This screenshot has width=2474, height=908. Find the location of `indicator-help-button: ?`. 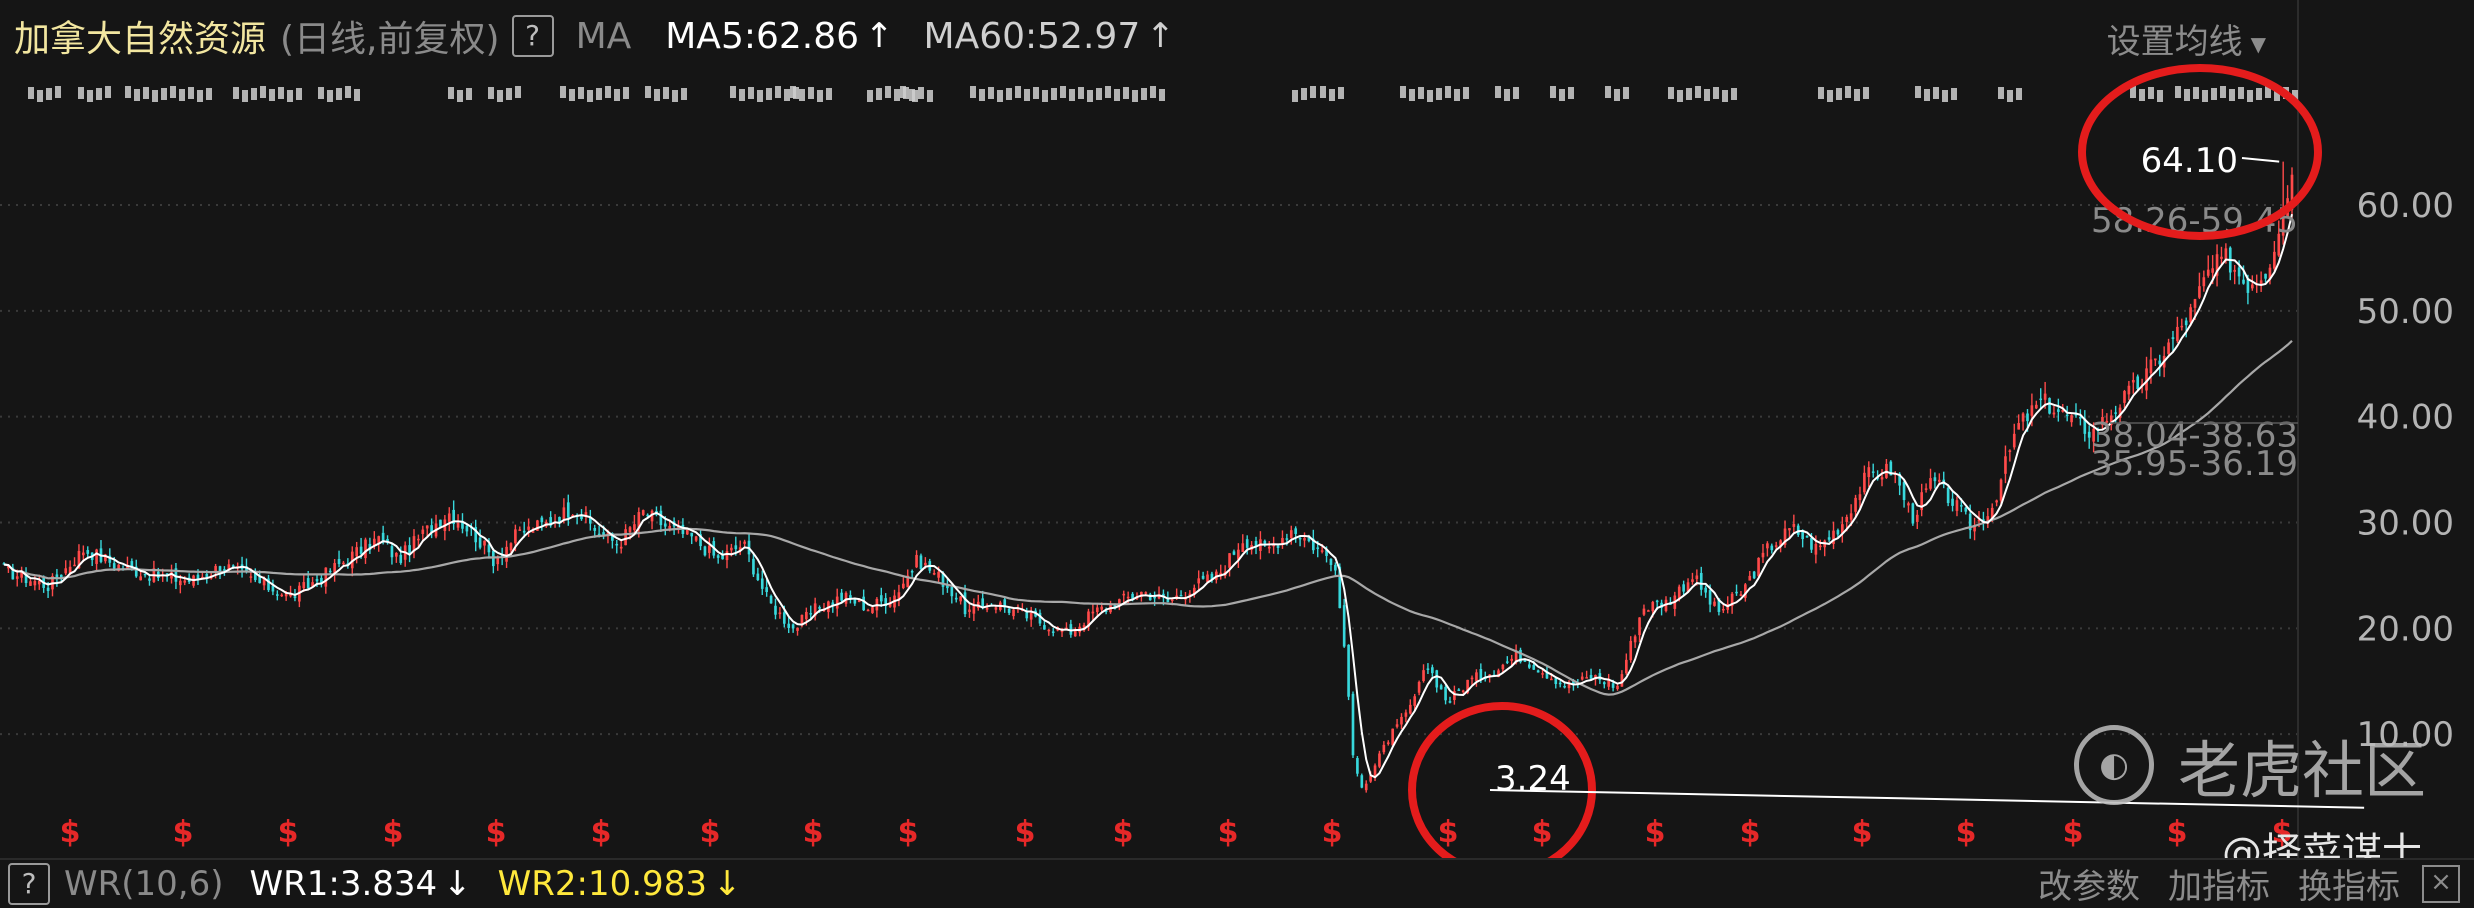

indicator-help-button: ? is located at coordinates (29, 883).